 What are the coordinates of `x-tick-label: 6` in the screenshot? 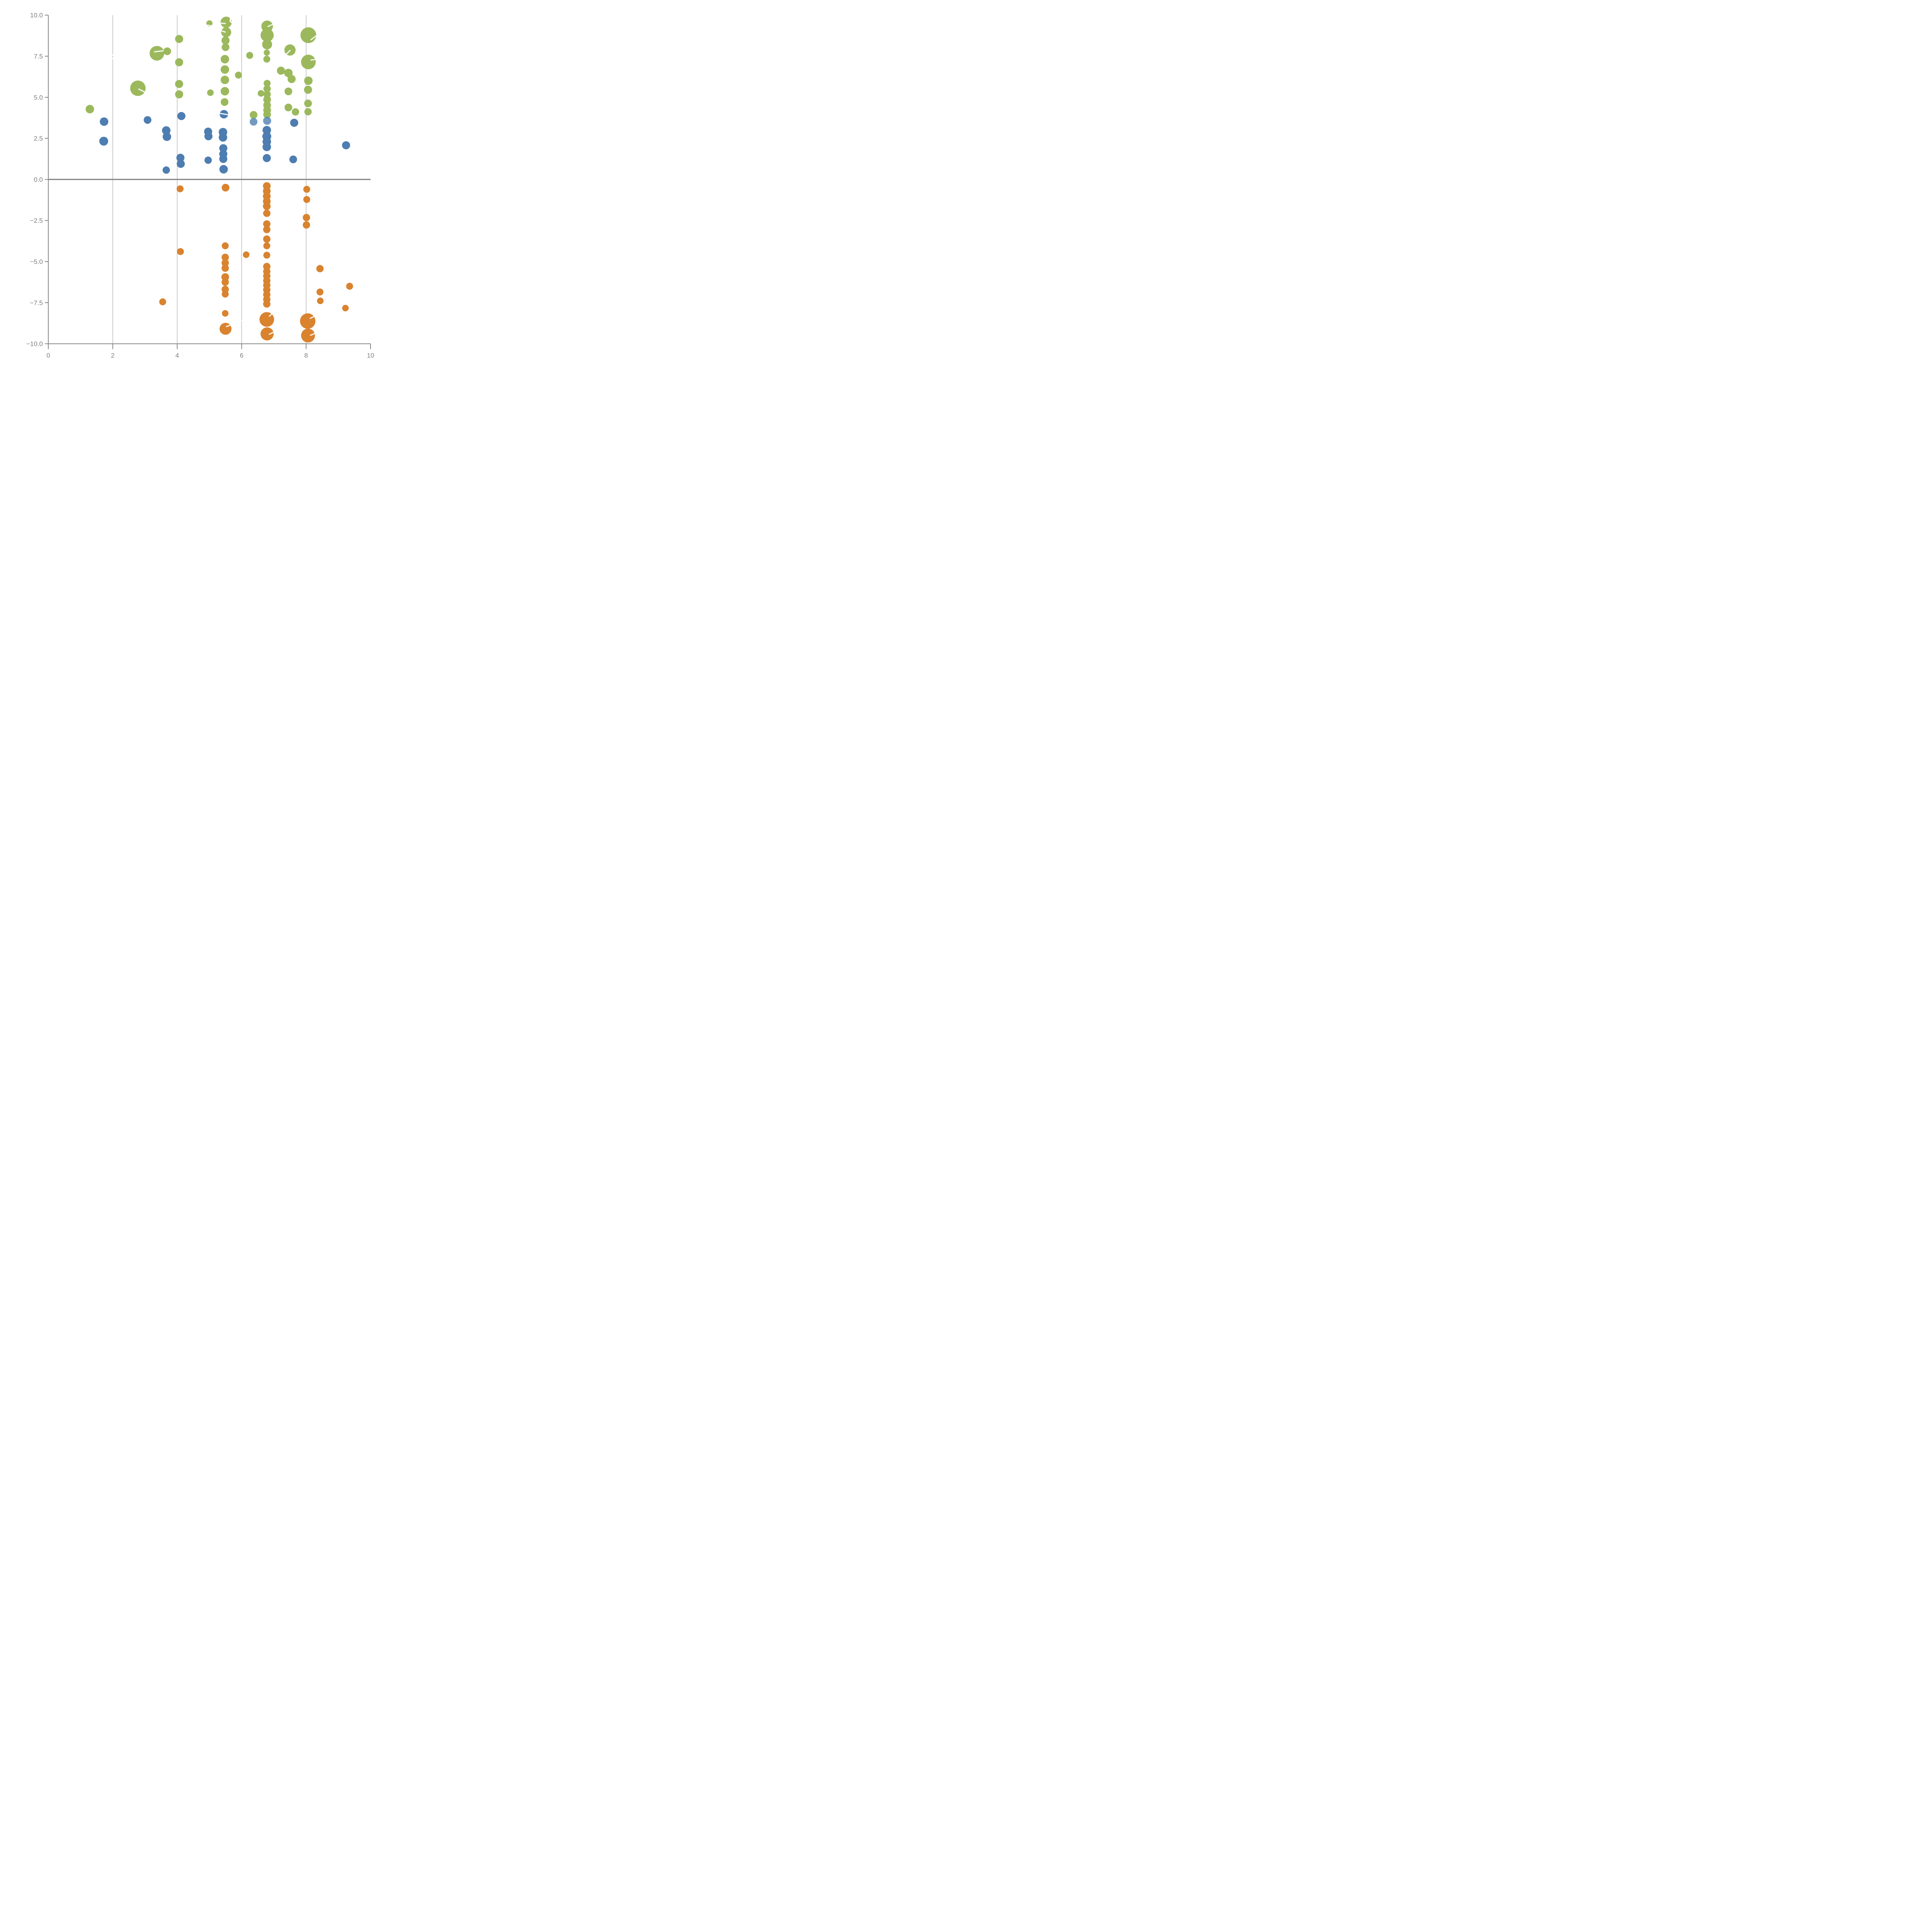 It's located at (241, 355).